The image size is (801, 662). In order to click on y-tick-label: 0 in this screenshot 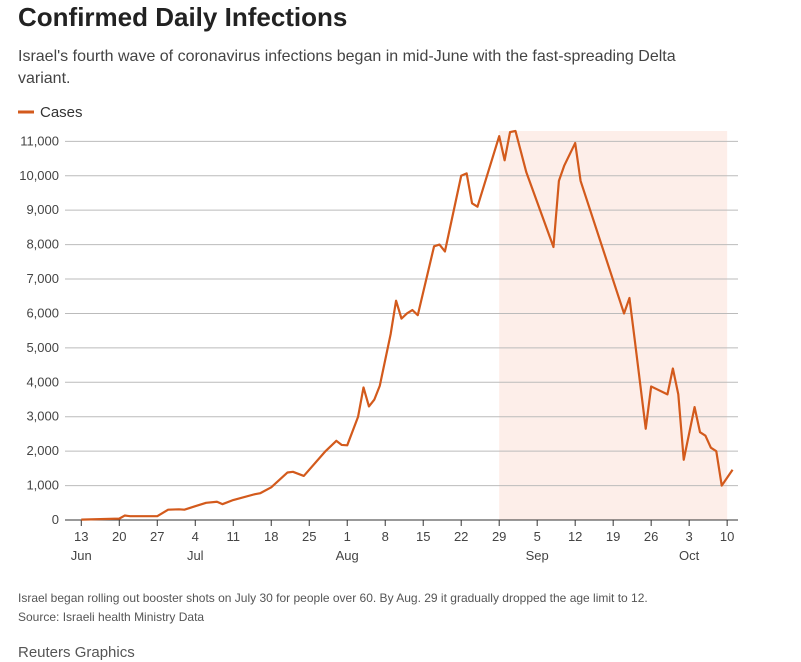, I will do `click(55, 519)`.